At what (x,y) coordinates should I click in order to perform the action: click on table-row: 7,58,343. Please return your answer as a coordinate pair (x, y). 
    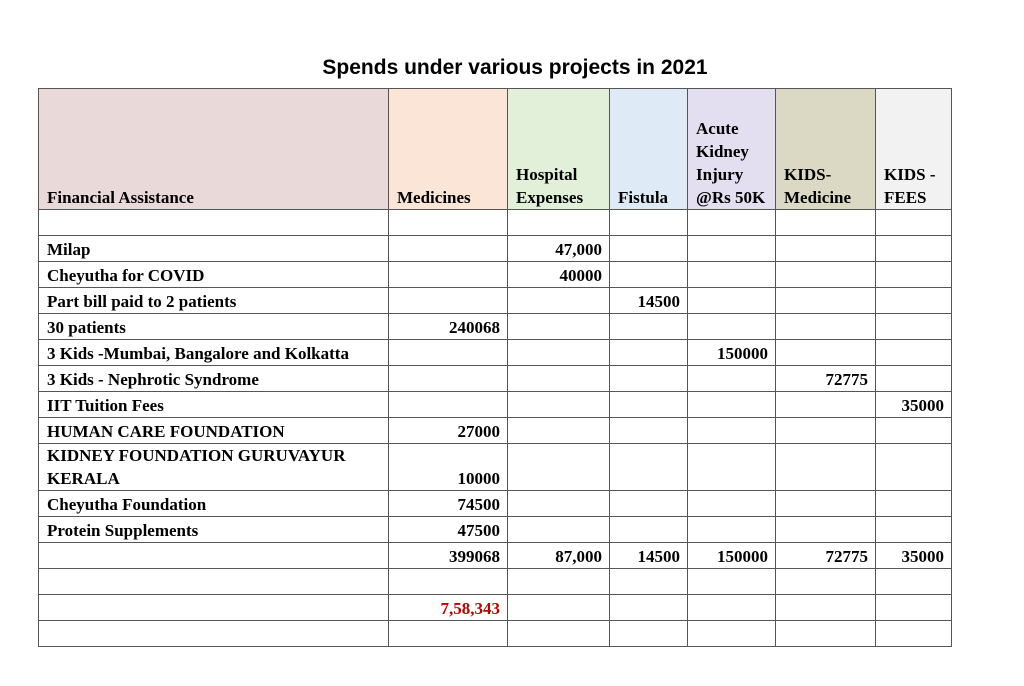
    Looking at the image, I should click on (495, 607).